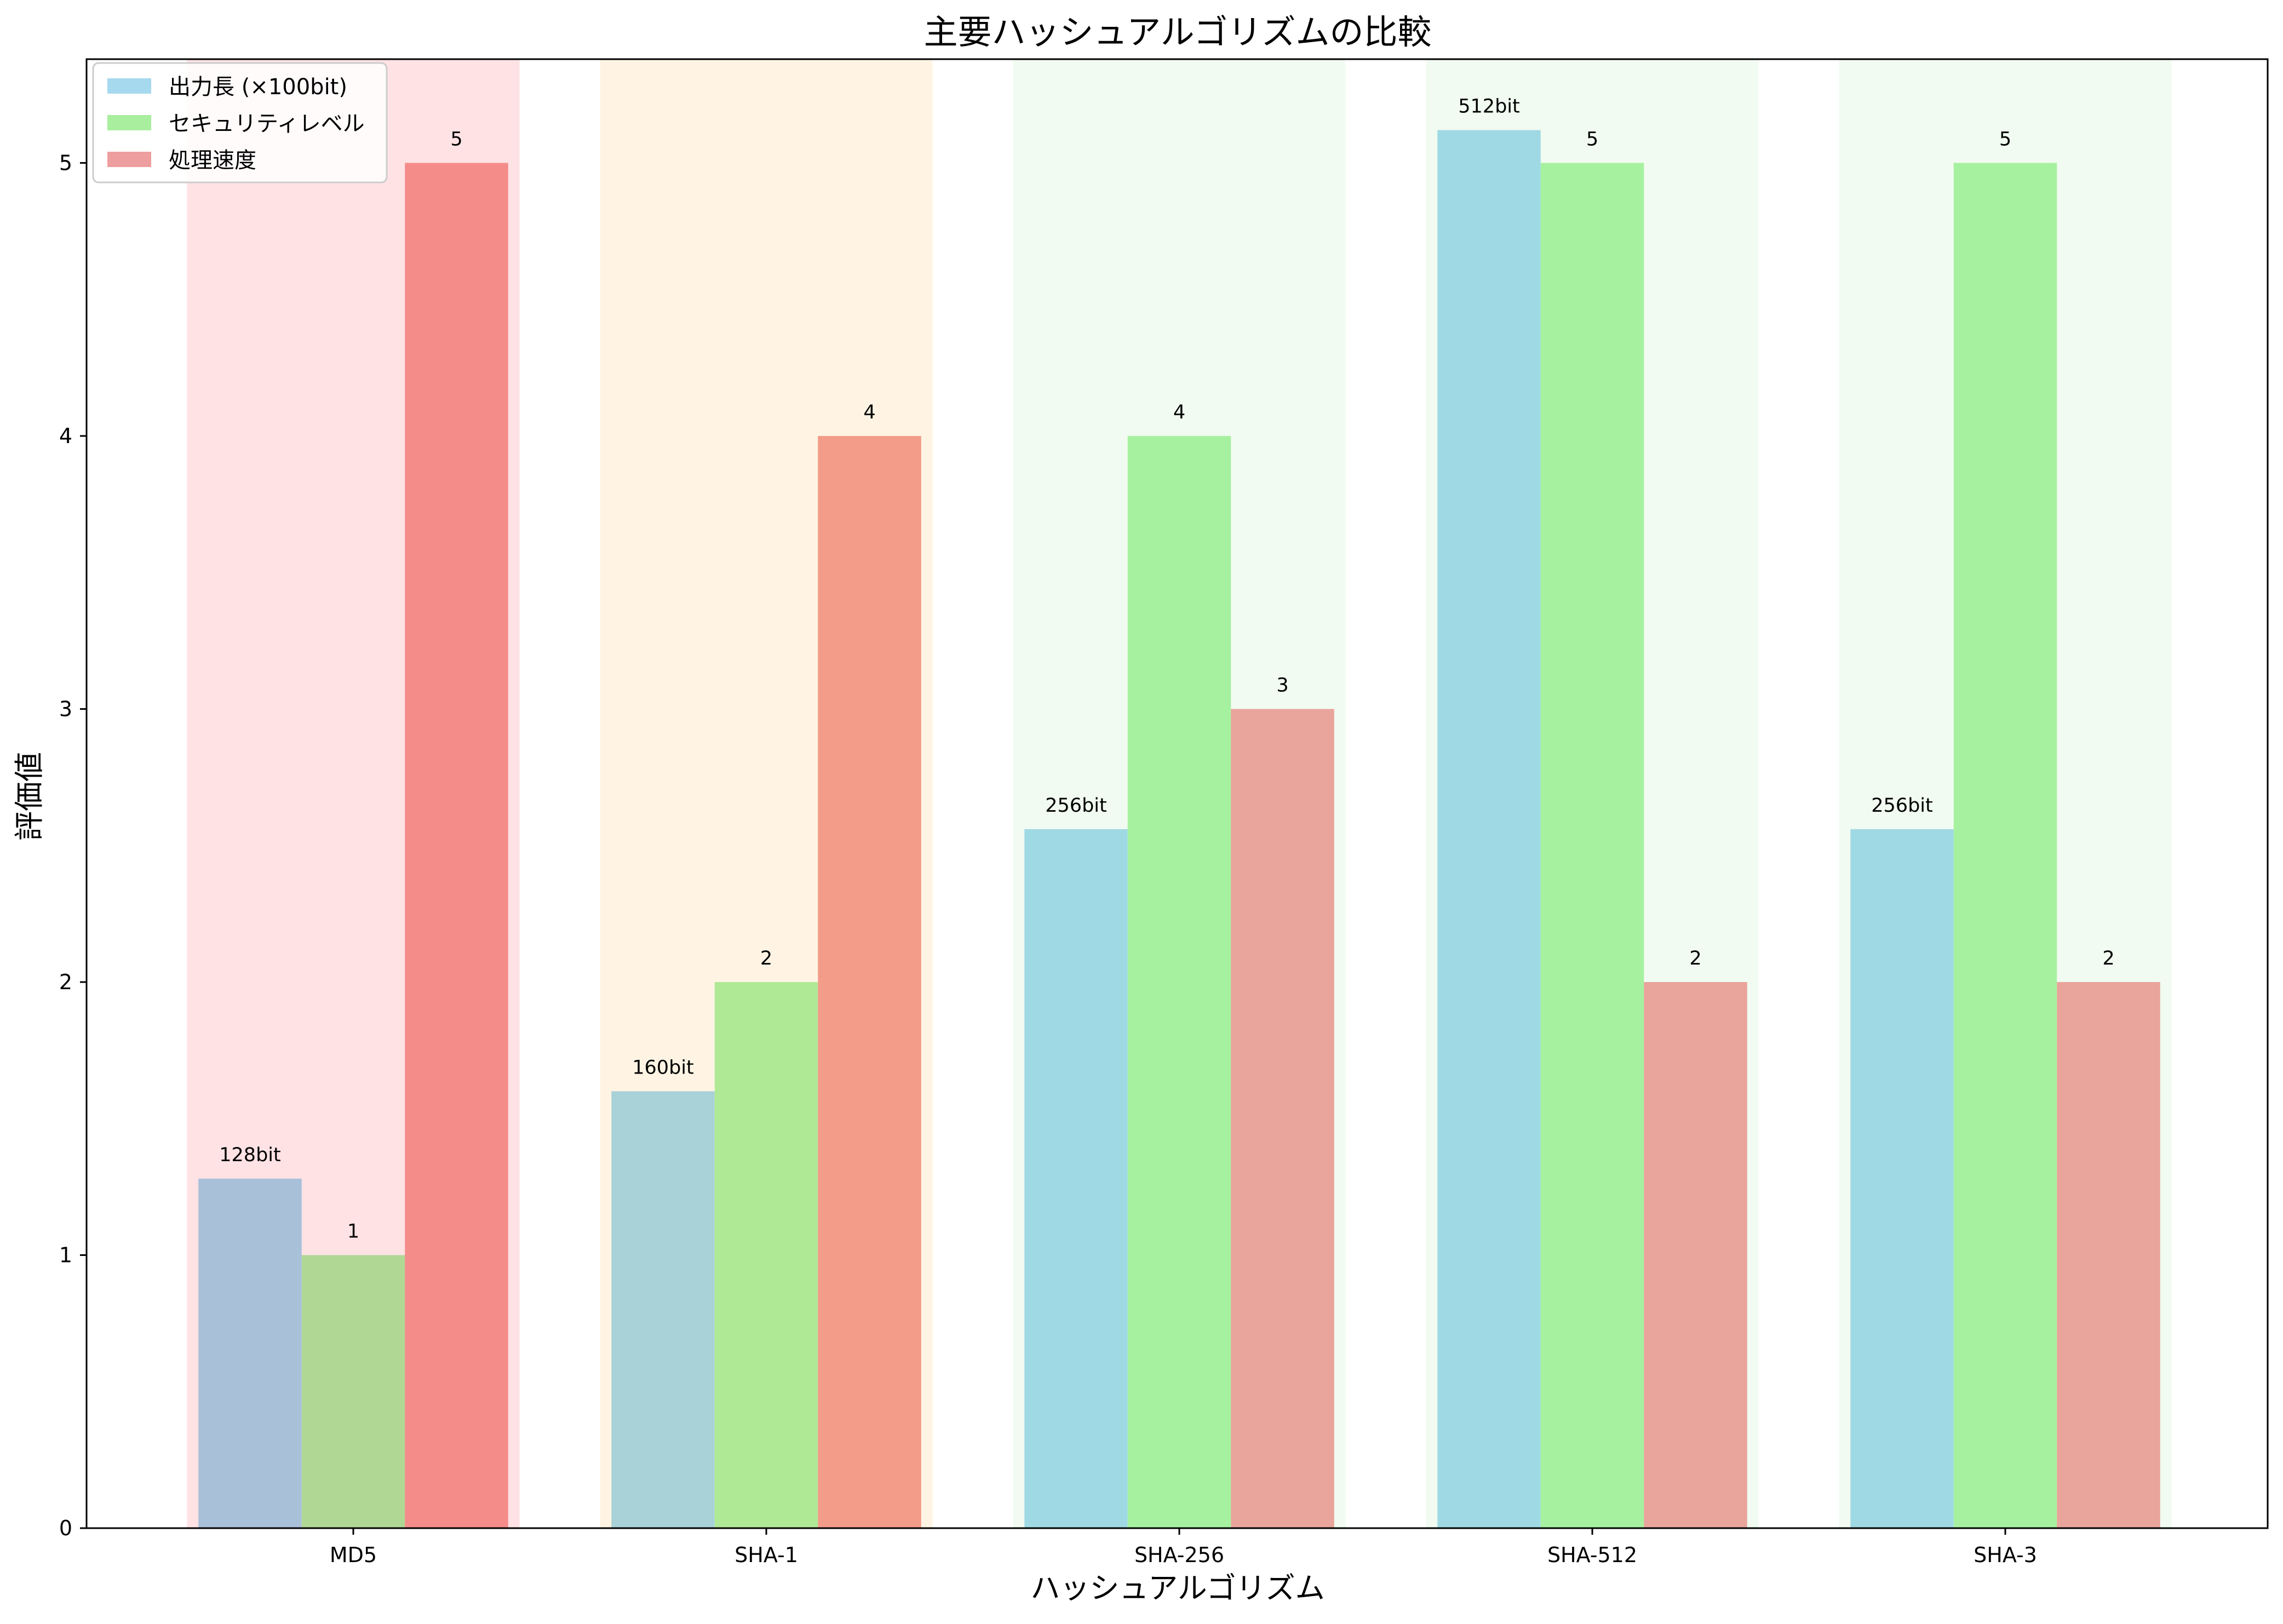 Image resolution: width=2283 pixels, height=1624 pixels. Describe the element at coordinates (353, 1231) in the screenshot. I see `data-label-md5-series-1: 1` at that location.